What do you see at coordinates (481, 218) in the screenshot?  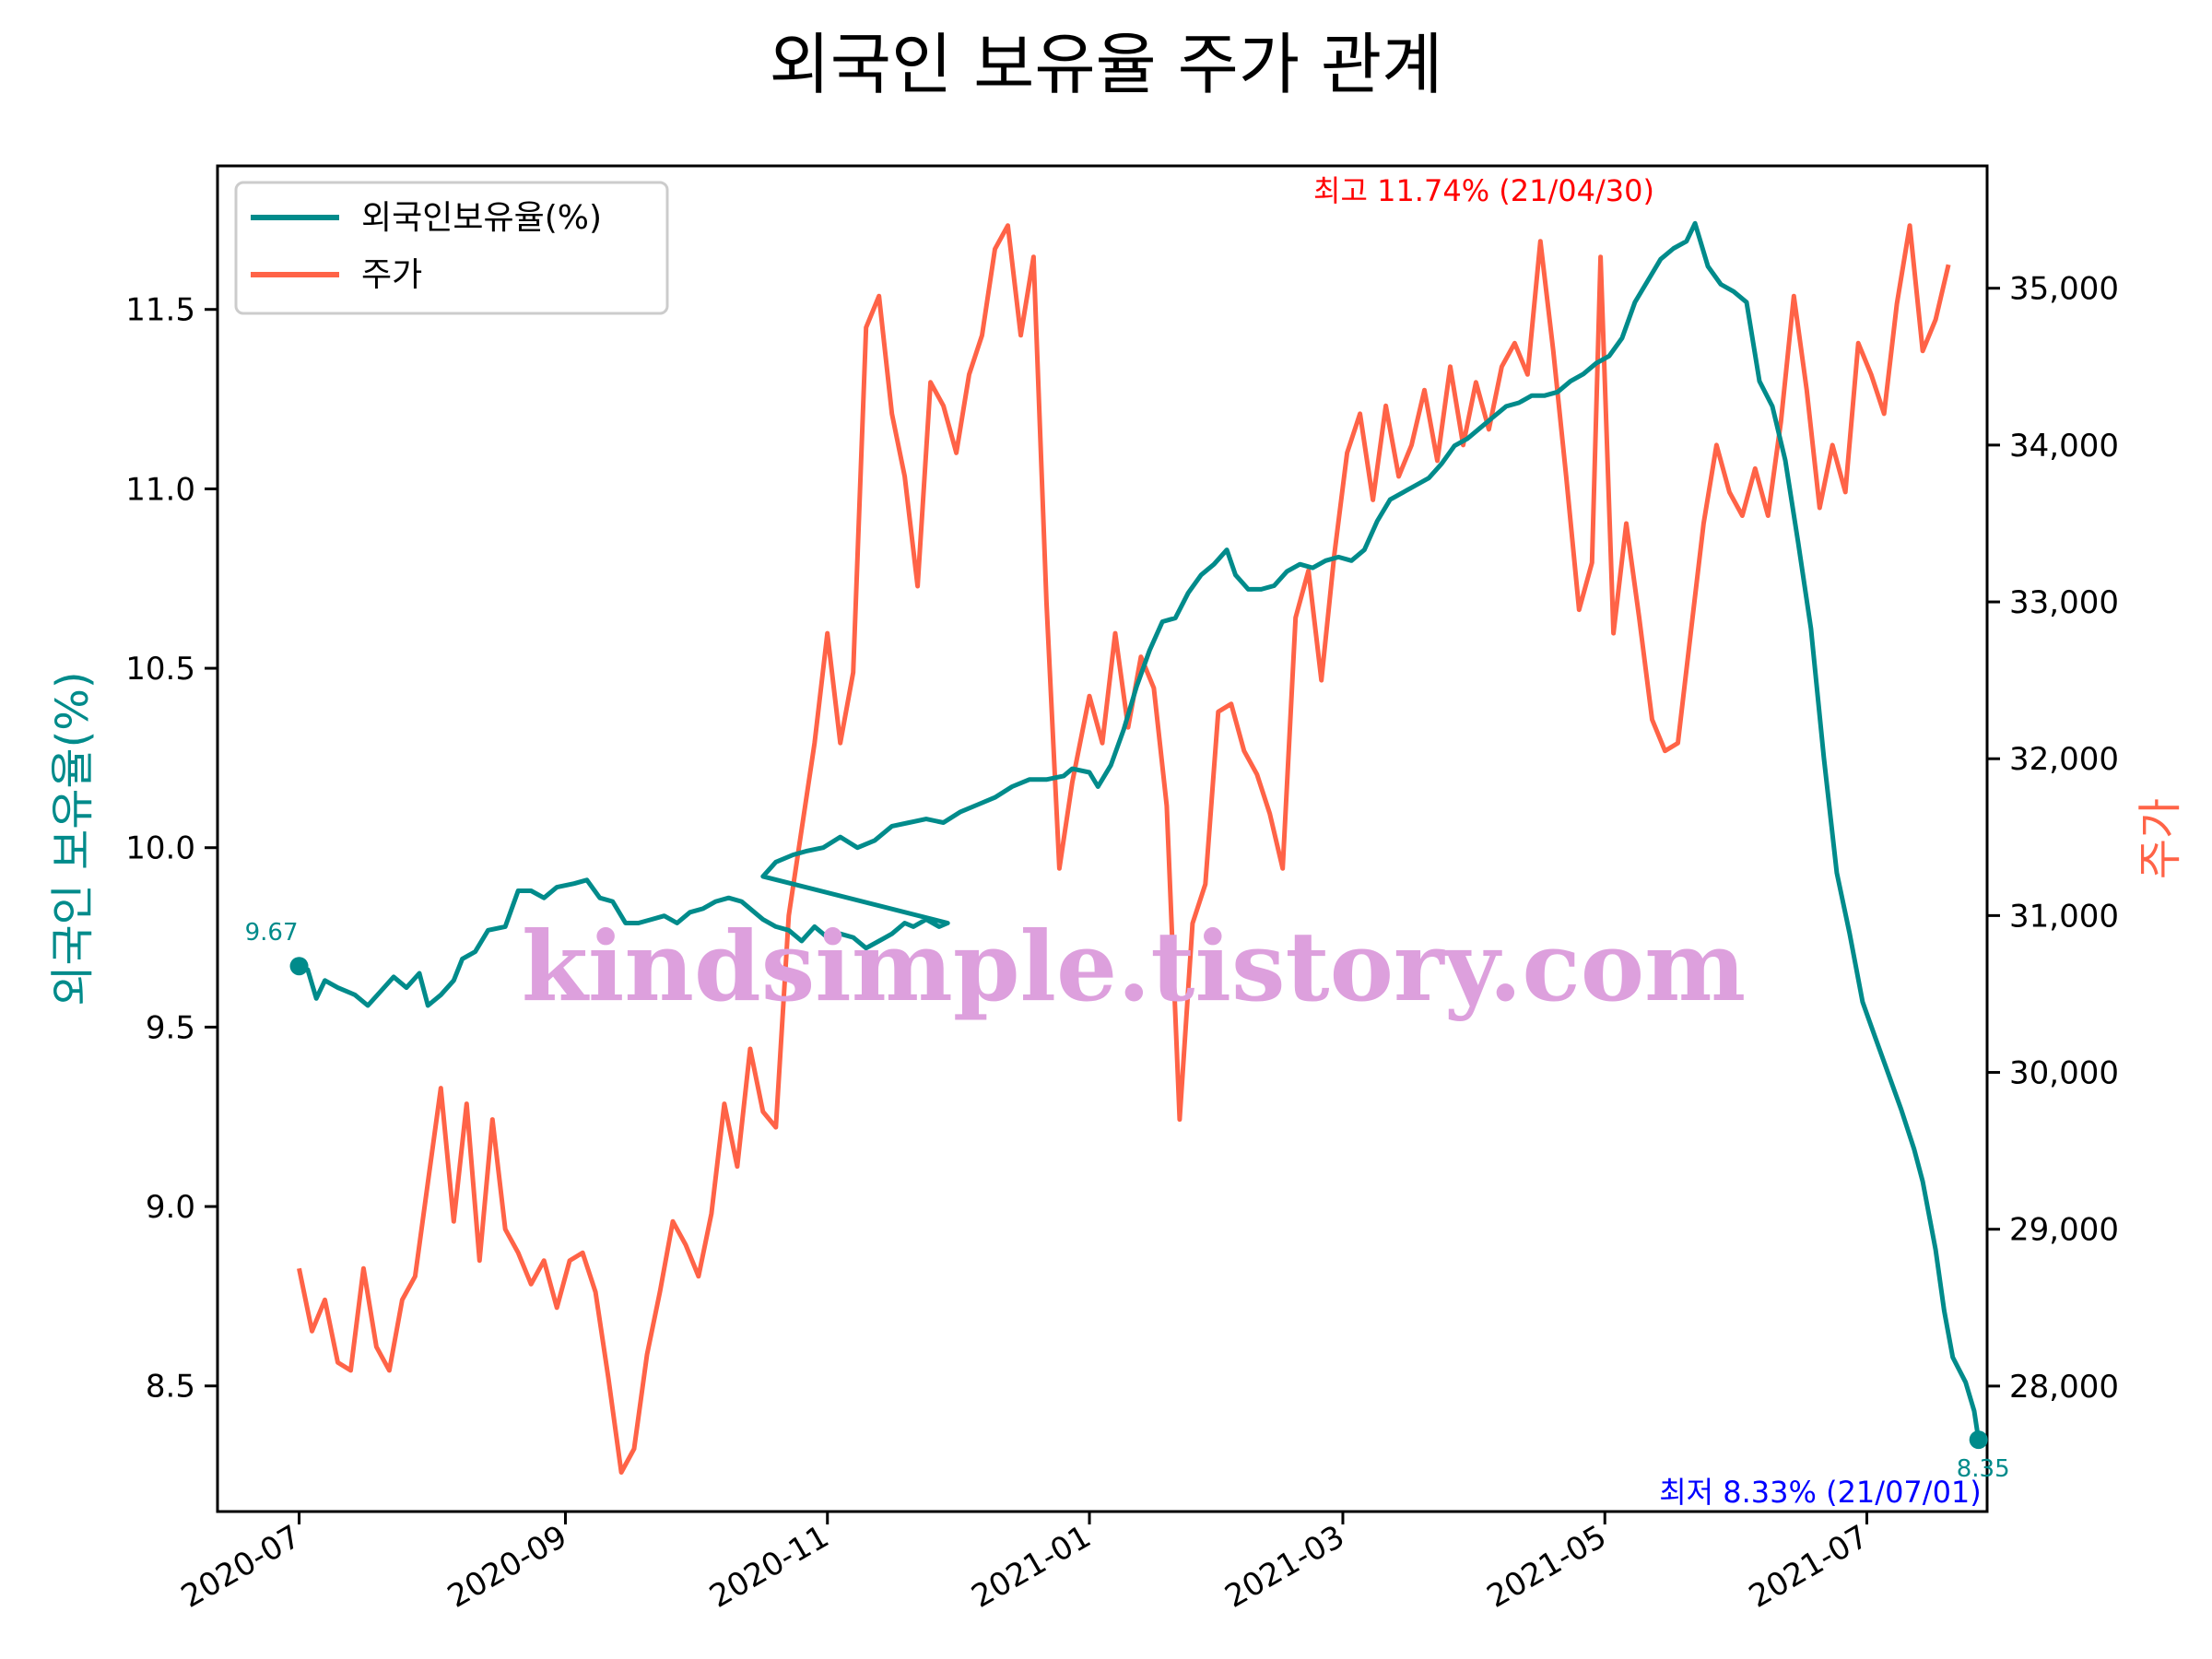 I see `legend-label-ratio: 외국인보유율(%)` at bounding box center [481, 218].